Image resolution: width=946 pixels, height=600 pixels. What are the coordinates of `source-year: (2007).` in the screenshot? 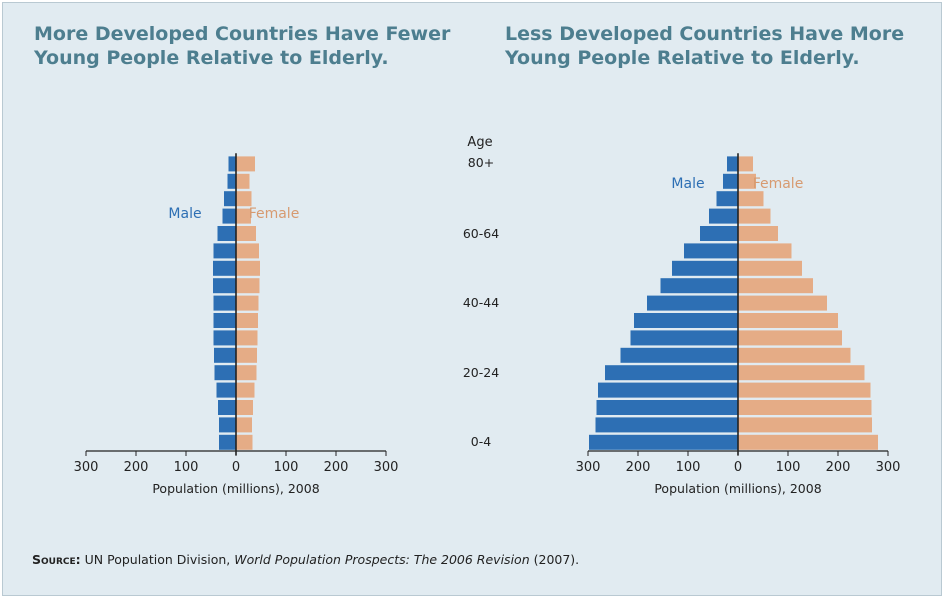 It's located at (556, 559).